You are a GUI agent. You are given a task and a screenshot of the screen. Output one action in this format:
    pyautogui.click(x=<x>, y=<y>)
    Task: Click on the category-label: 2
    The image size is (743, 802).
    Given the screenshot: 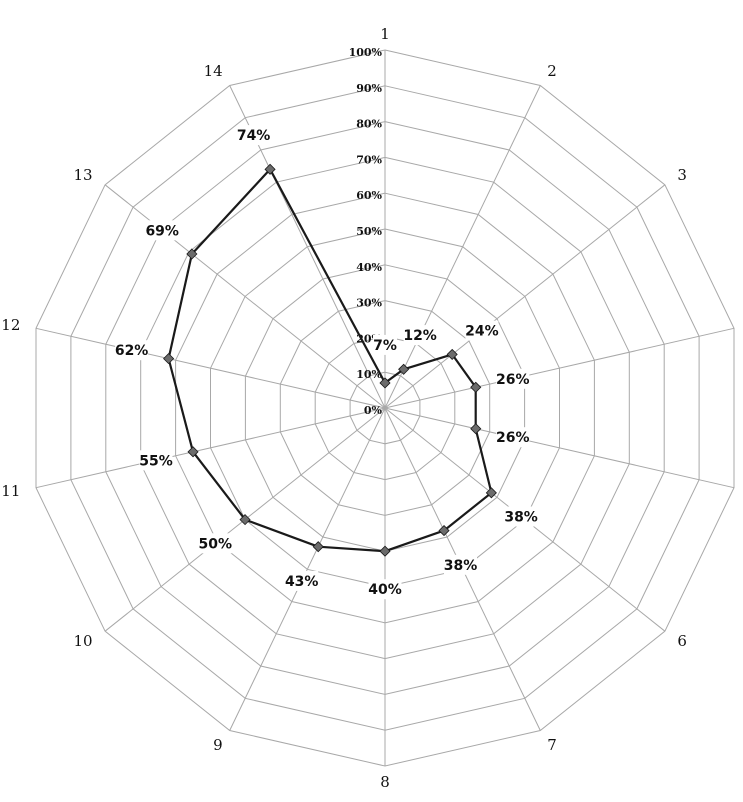 What is the action you would take?
    pyautogui.click(x=552, y=71)
    